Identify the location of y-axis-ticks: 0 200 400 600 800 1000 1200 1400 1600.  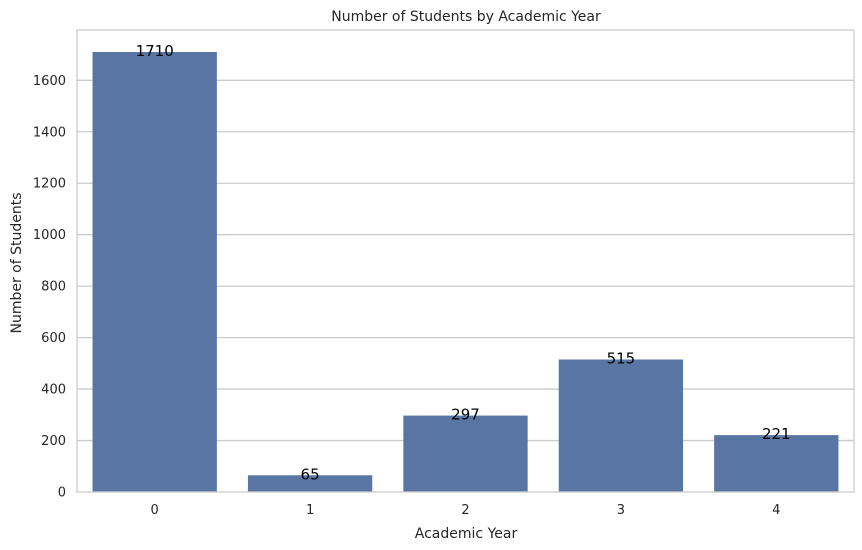
(49, 287).